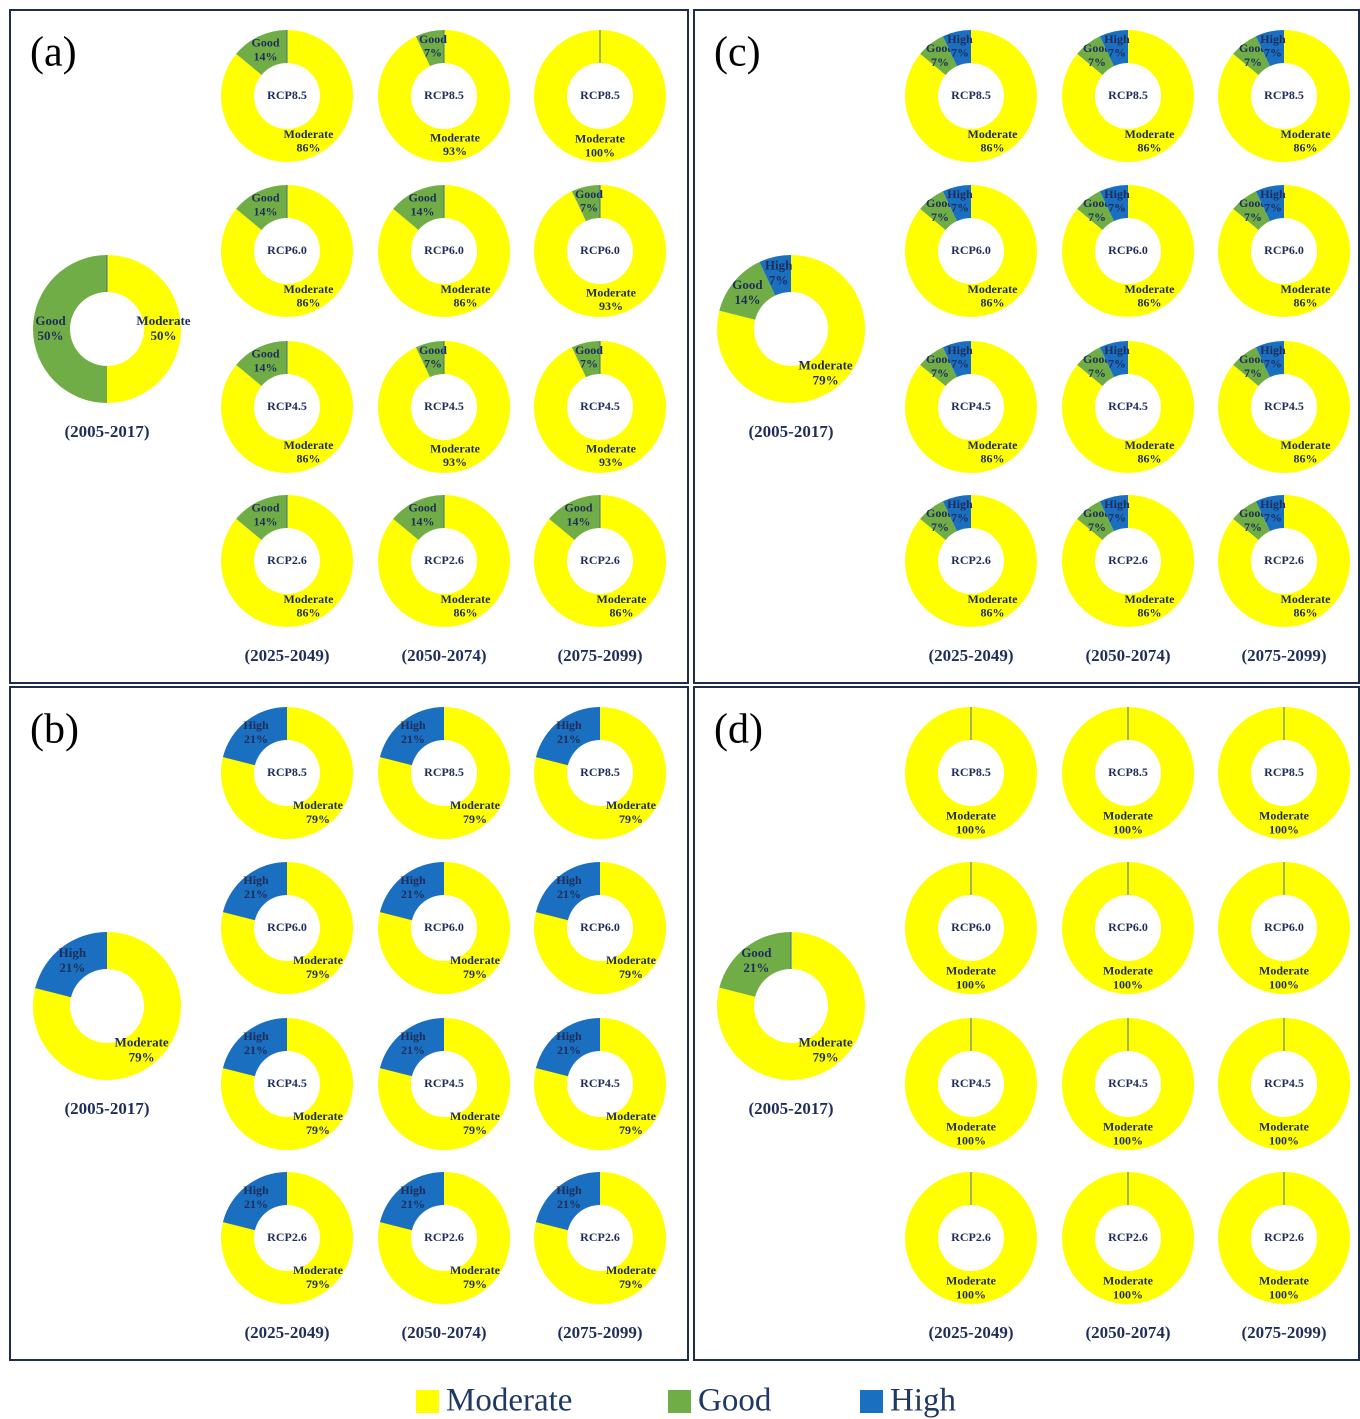 This screenshot has height=1419, width=1360. I want to click on period-label: (2050-2074), so click(444, 655).